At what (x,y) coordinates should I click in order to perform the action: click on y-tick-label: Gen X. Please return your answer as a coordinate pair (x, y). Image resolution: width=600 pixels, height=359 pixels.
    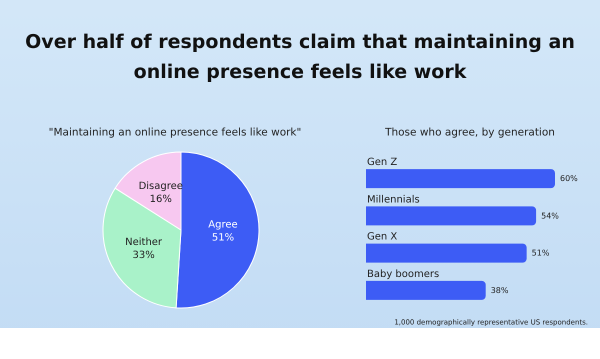
    Looking at the image, I should click on (382, 237).